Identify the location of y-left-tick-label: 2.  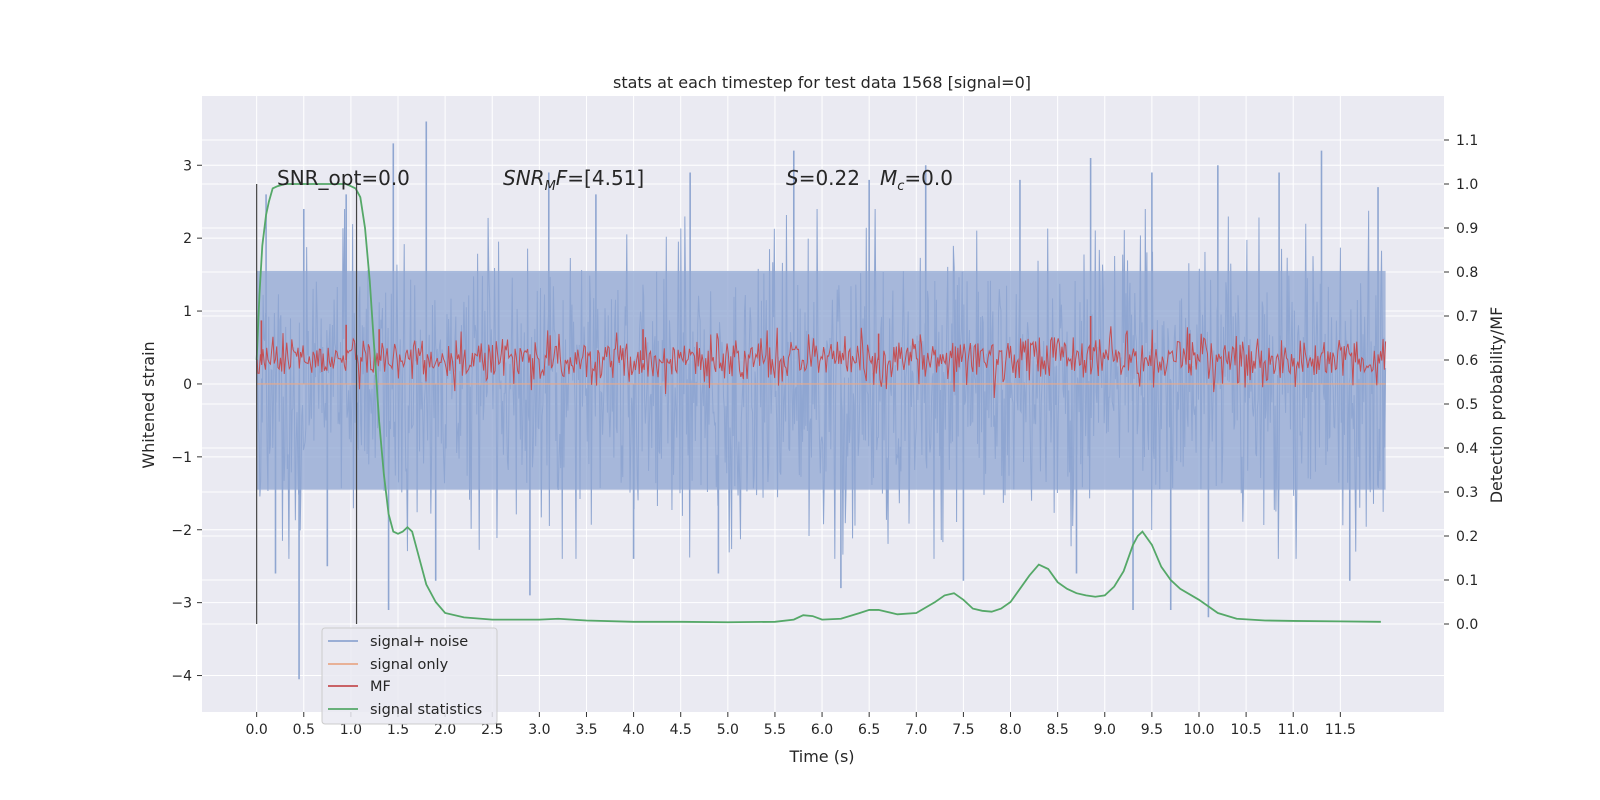
(187, 239).